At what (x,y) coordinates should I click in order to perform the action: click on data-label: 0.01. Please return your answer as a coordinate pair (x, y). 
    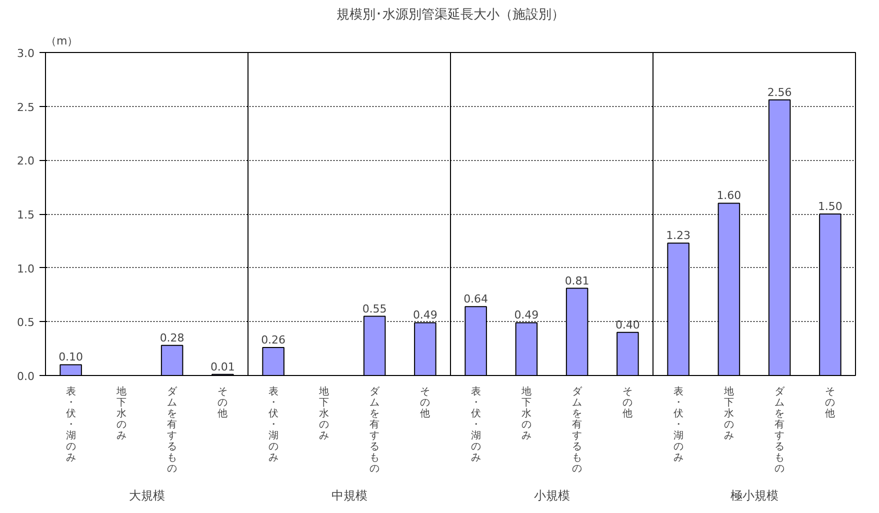
    Looking at the image, I should click on (222, 367).